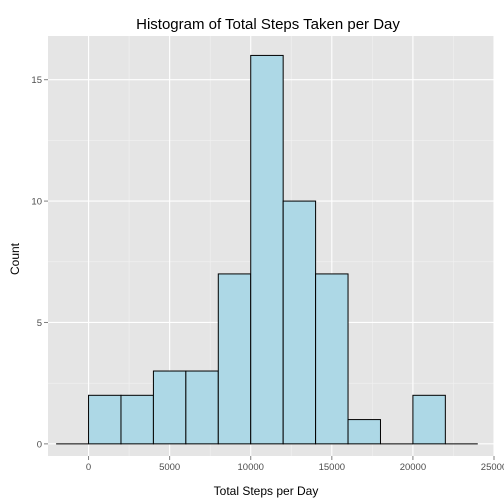  I want to click on x-axis-label: Total Steps per Day, so click(266, 491).